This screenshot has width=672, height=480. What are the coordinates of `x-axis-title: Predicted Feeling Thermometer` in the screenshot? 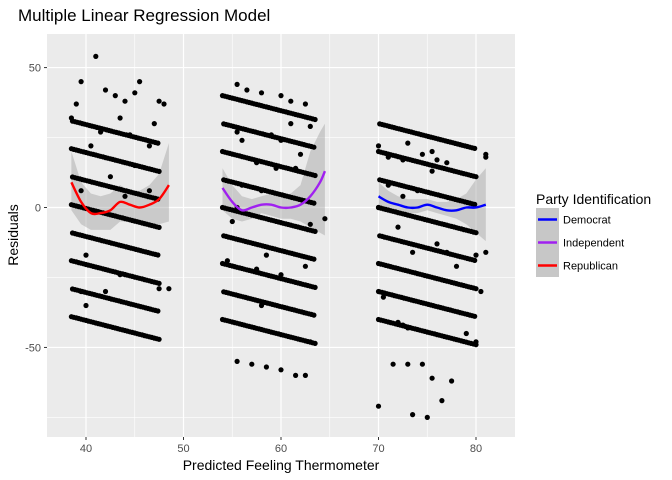 It's located at (281, 465).